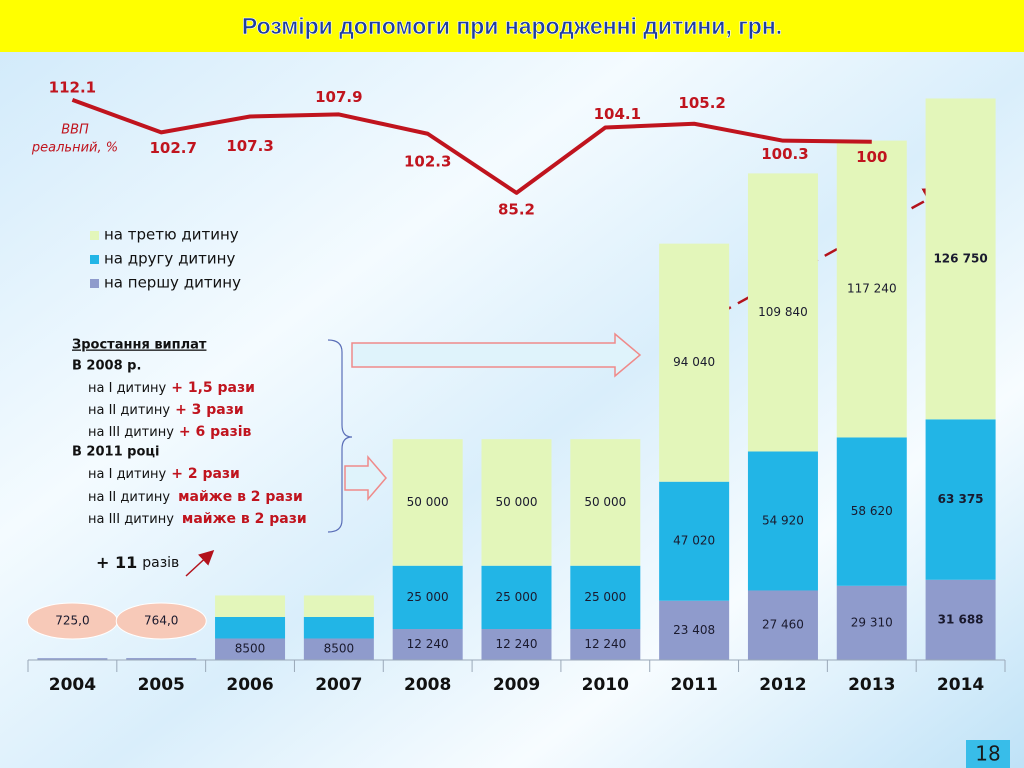 This screenshot has height=768, width=1024. I want to click on x-tick-label: 2014, so click(960, 685).